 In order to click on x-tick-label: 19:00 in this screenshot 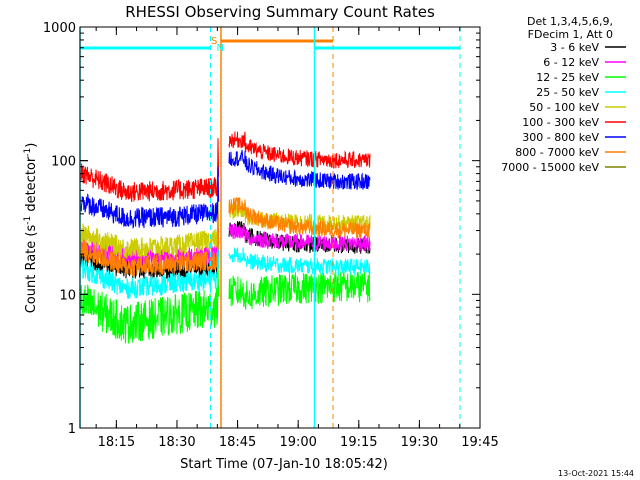, I will do `click(297, 442)`.